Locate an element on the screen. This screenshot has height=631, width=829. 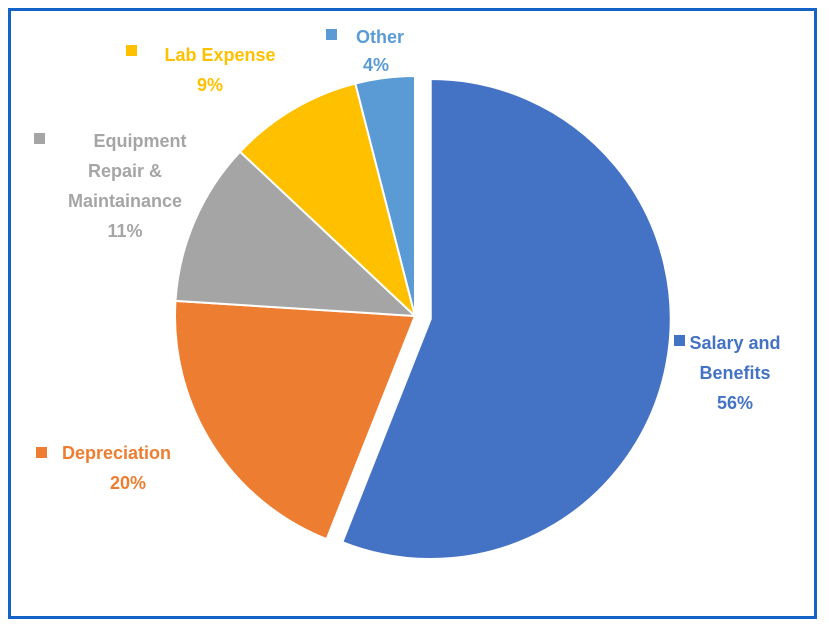
legend-key-equipment-repair is located at coordinates (39, 138).